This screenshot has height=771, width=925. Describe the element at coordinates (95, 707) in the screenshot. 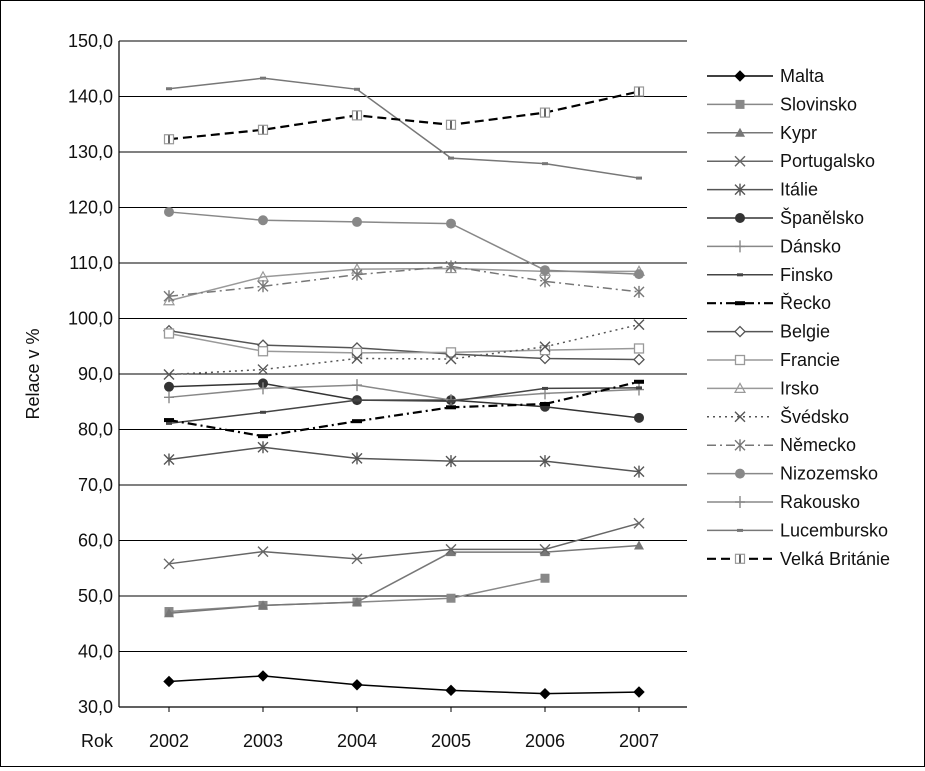

I see `y-tick-label: 30,0` at that location.